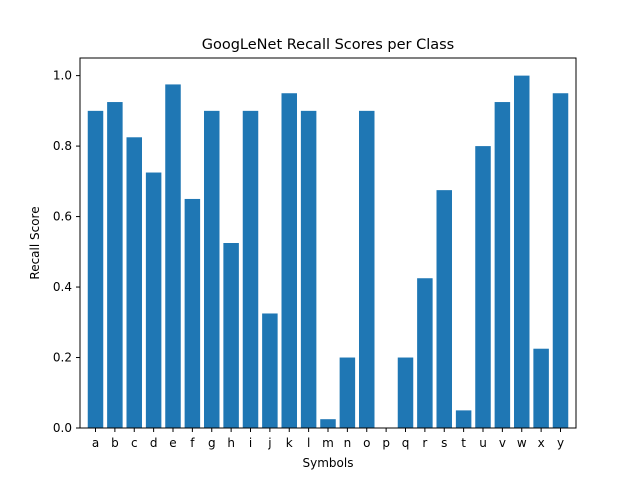 This screenshot has height=480, width=640. Describe the element at coordinates (95, 269) in the screenshot. I see `bar-a` at that location.